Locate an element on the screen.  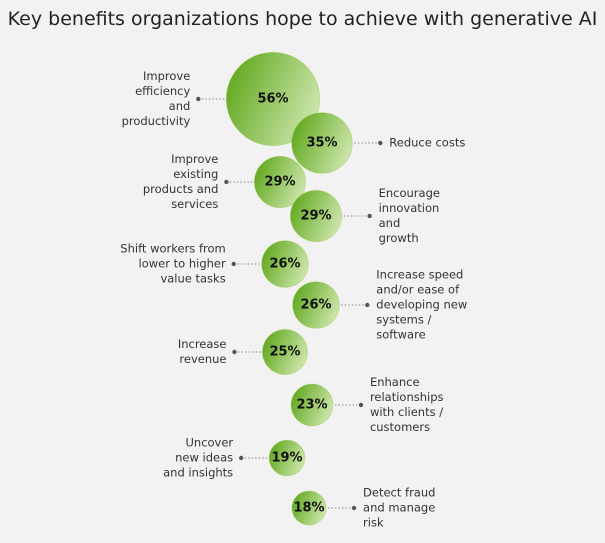
value-label: 23% is located at coordinates (311, 405).